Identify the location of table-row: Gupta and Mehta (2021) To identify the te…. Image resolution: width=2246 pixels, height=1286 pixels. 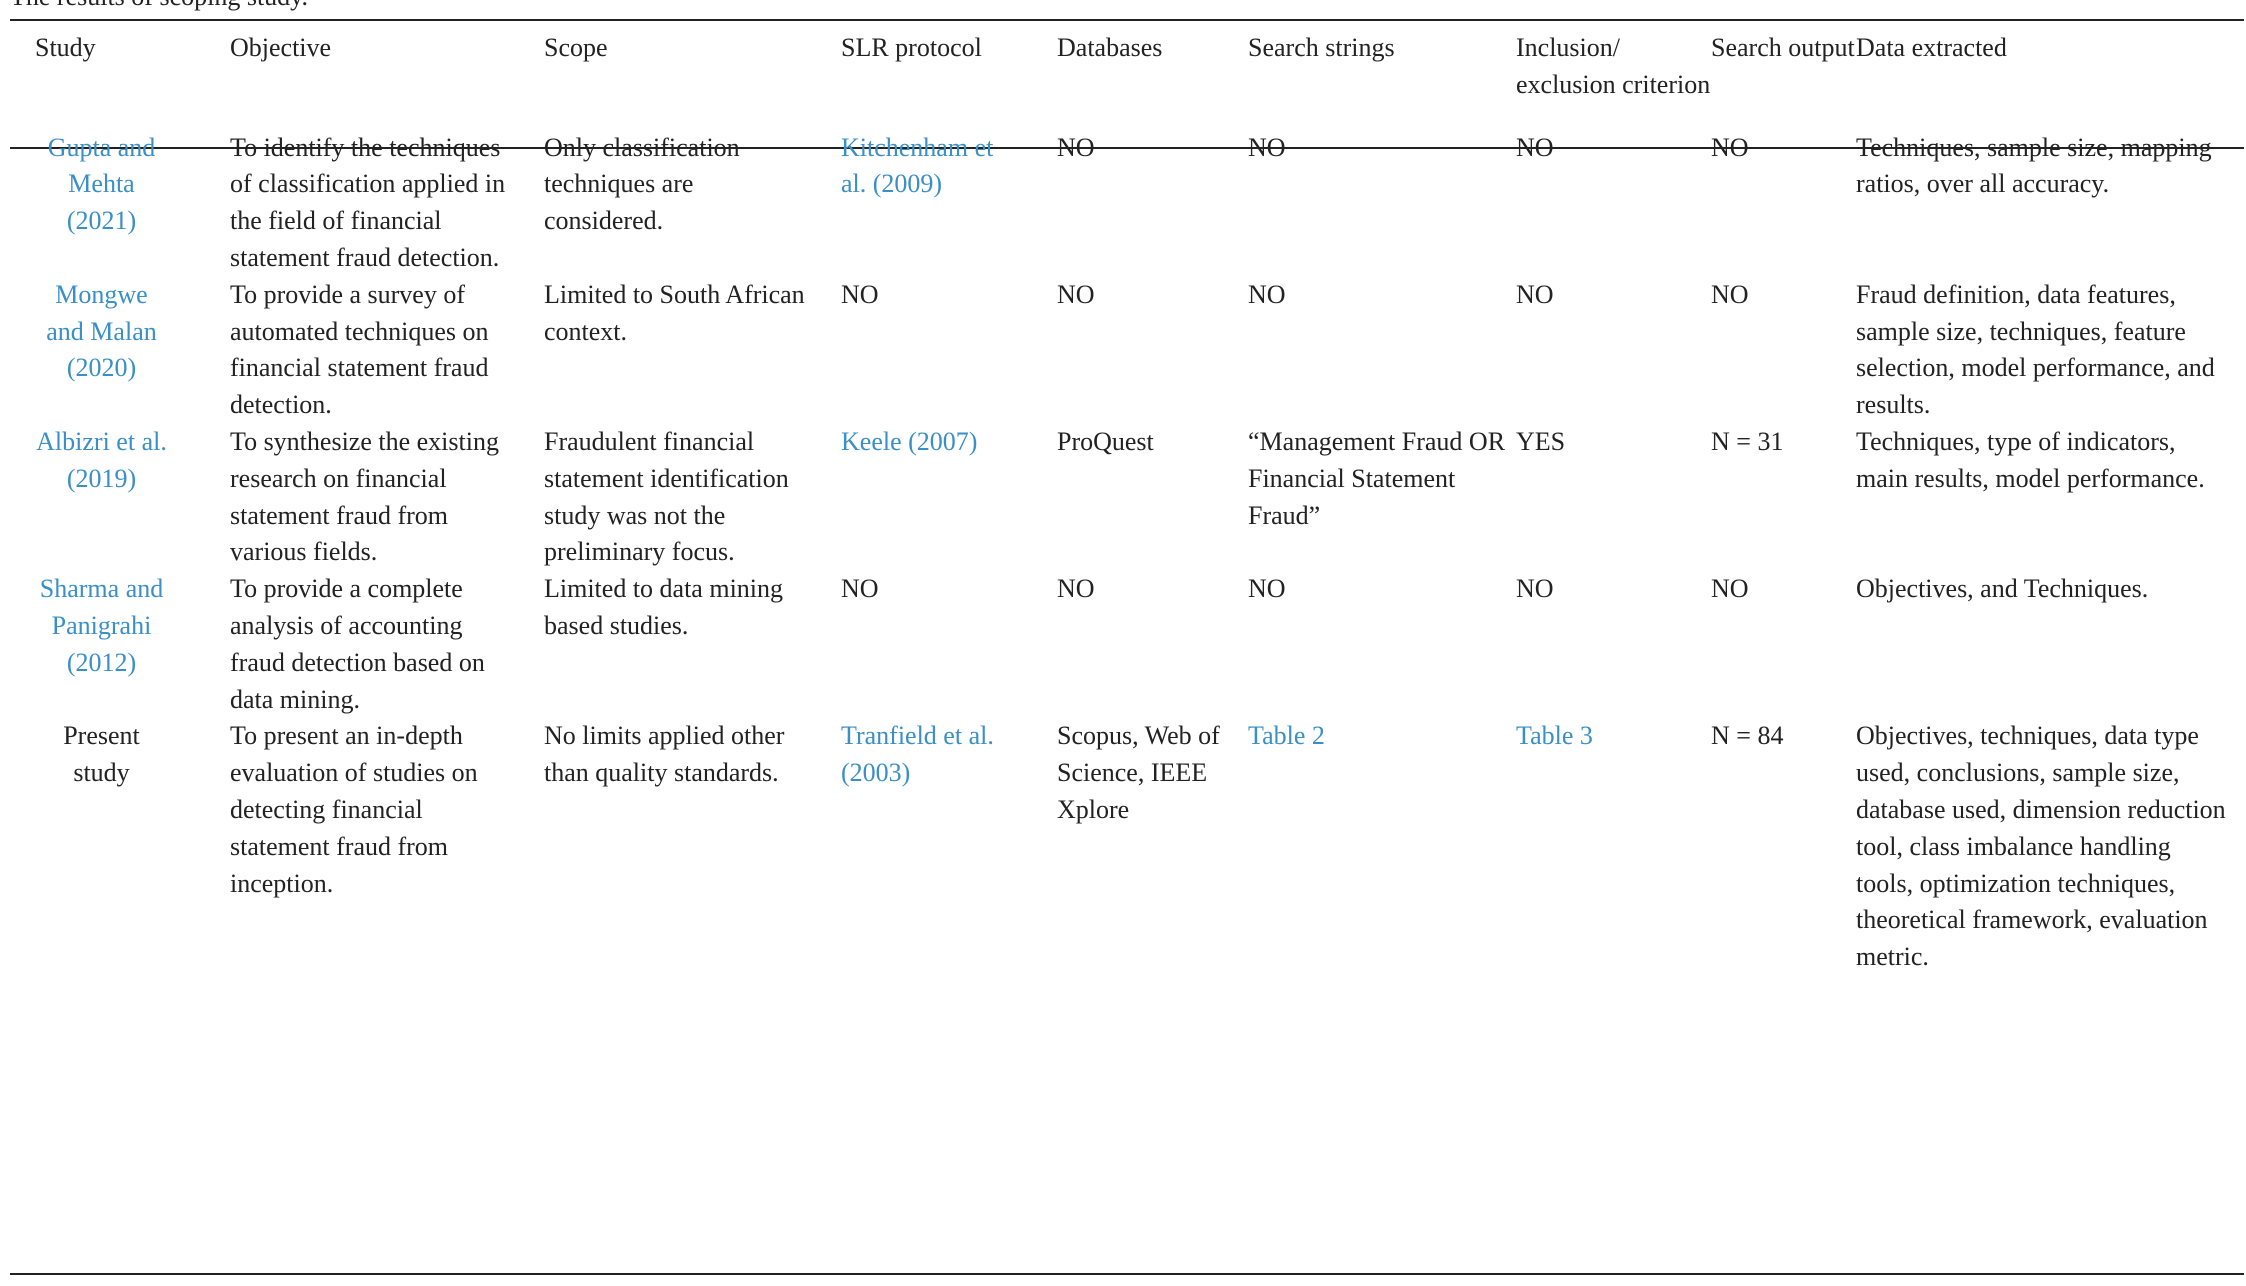
(1139, 198).